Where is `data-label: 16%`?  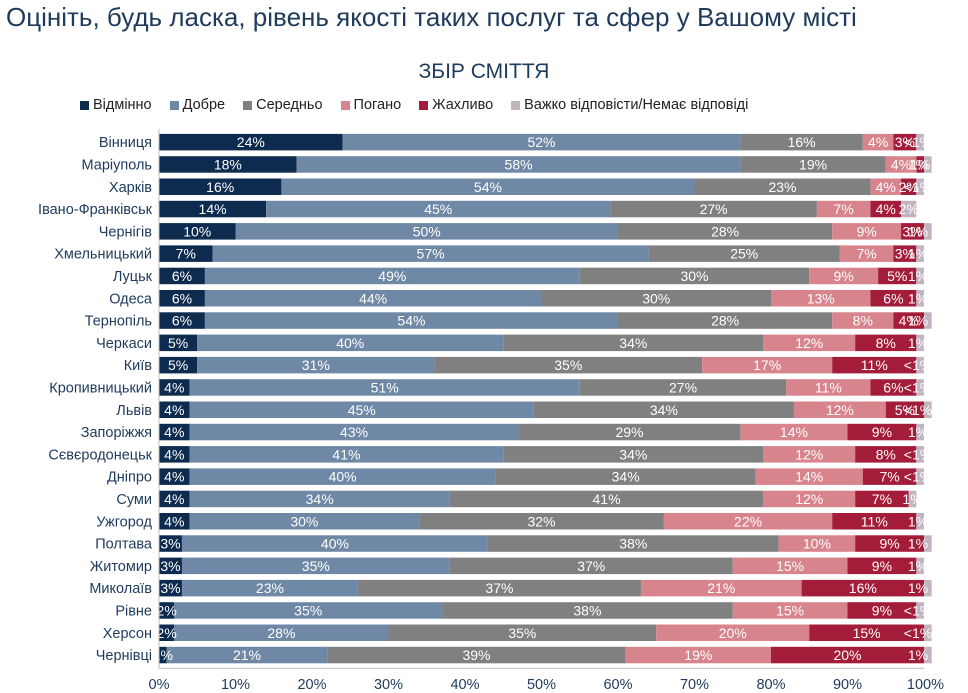 data-label: 16% is located at coordinates (863, 588).